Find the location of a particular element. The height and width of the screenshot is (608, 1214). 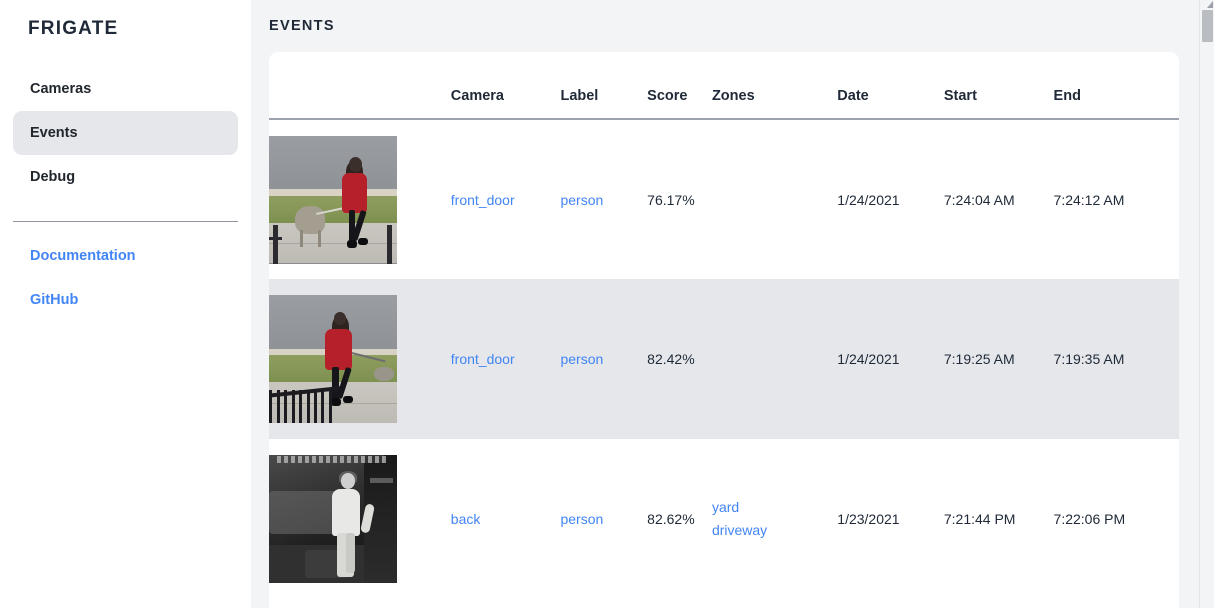

column-header-label: Label is located at coordinates (604, 86).